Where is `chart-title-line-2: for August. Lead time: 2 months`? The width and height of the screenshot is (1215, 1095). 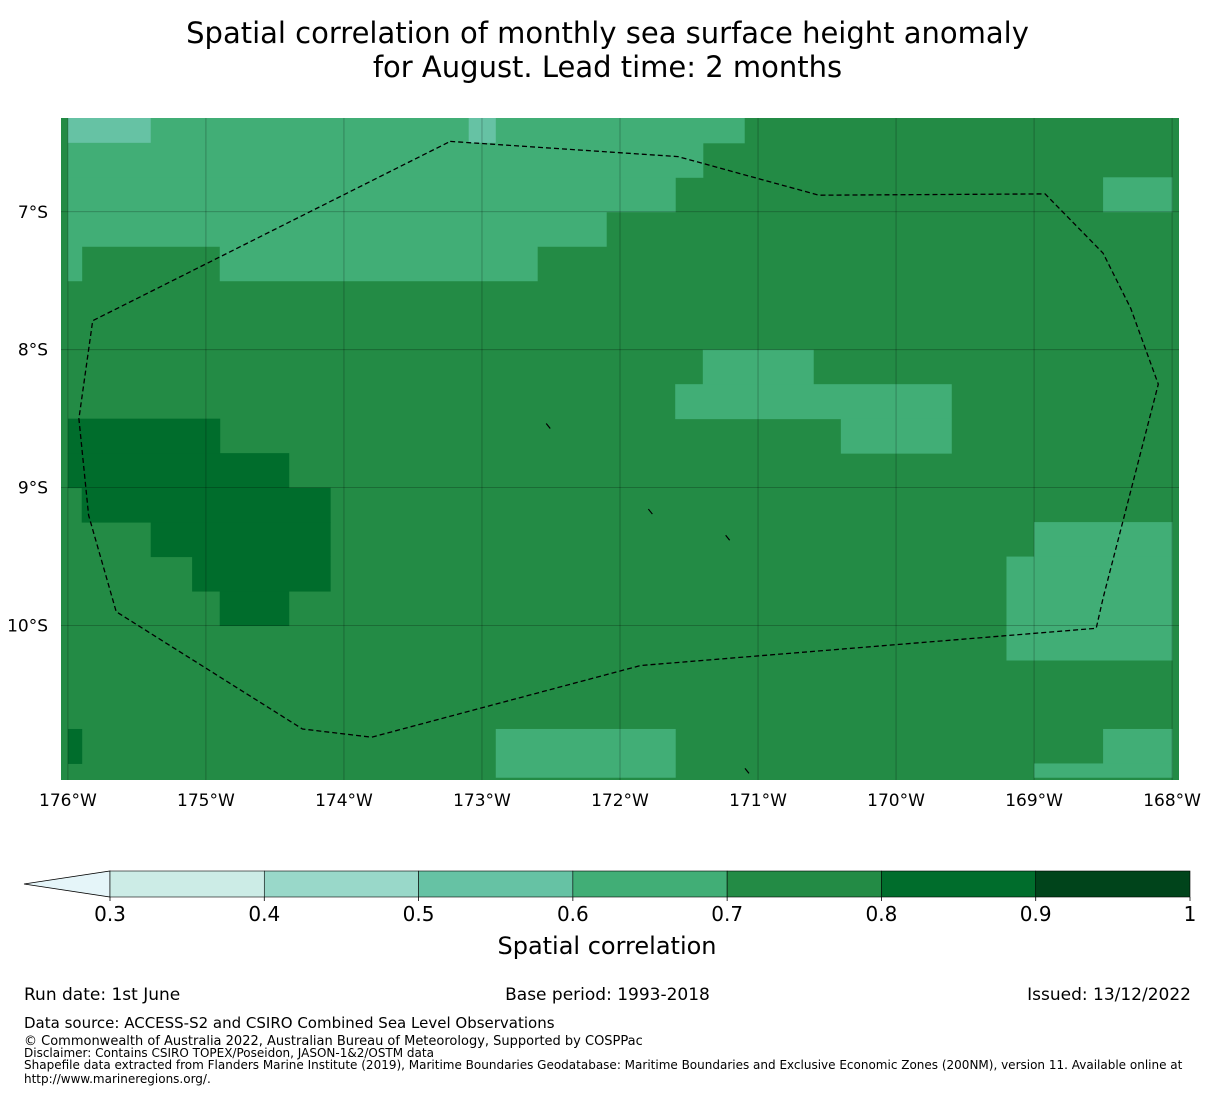
chart-title-line-2: for August. Lead time: 2 months is located at coordinates (607, 67).